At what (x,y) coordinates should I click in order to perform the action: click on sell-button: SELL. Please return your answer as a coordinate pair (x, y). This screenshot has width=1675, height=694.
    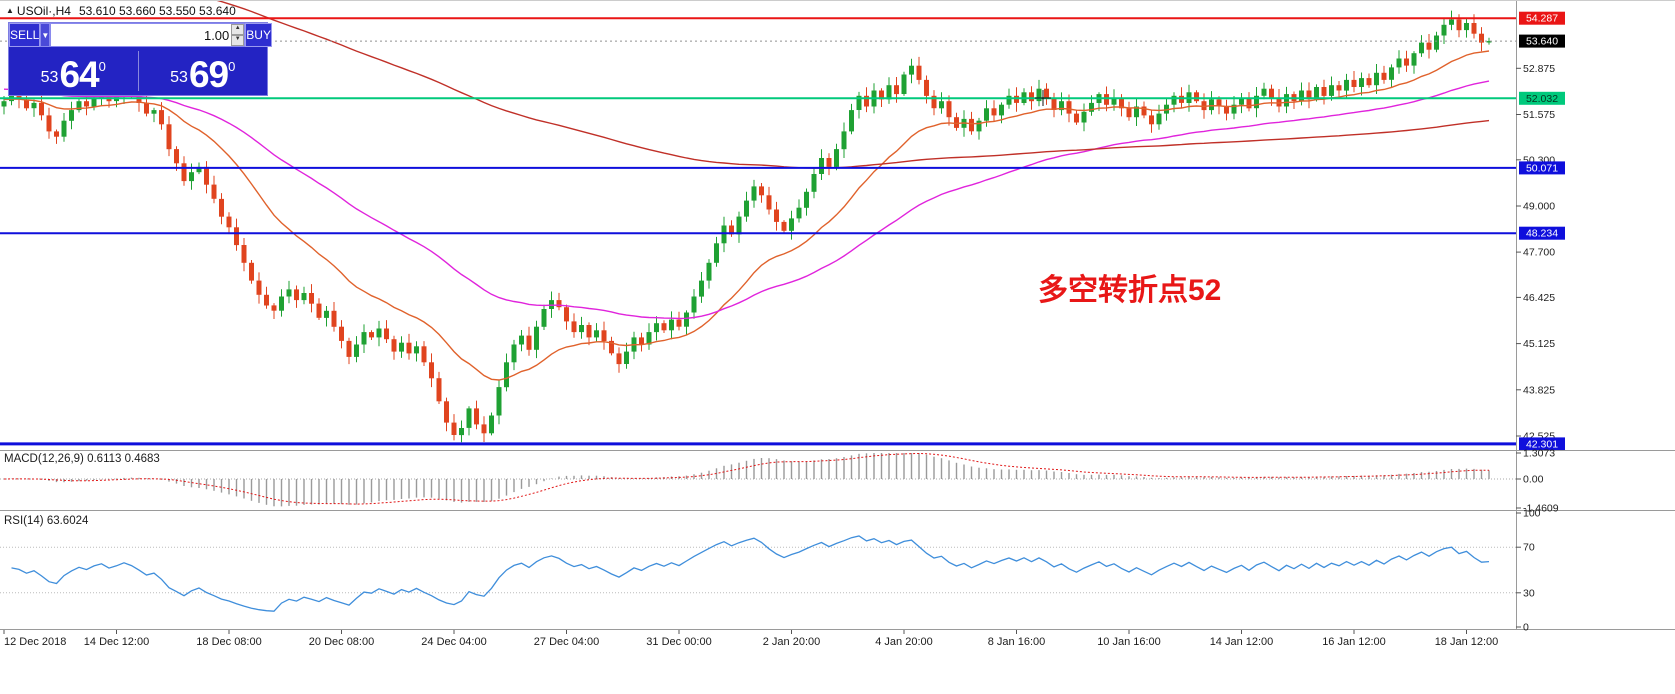
    Looking at the image, I should click on (25, 35).